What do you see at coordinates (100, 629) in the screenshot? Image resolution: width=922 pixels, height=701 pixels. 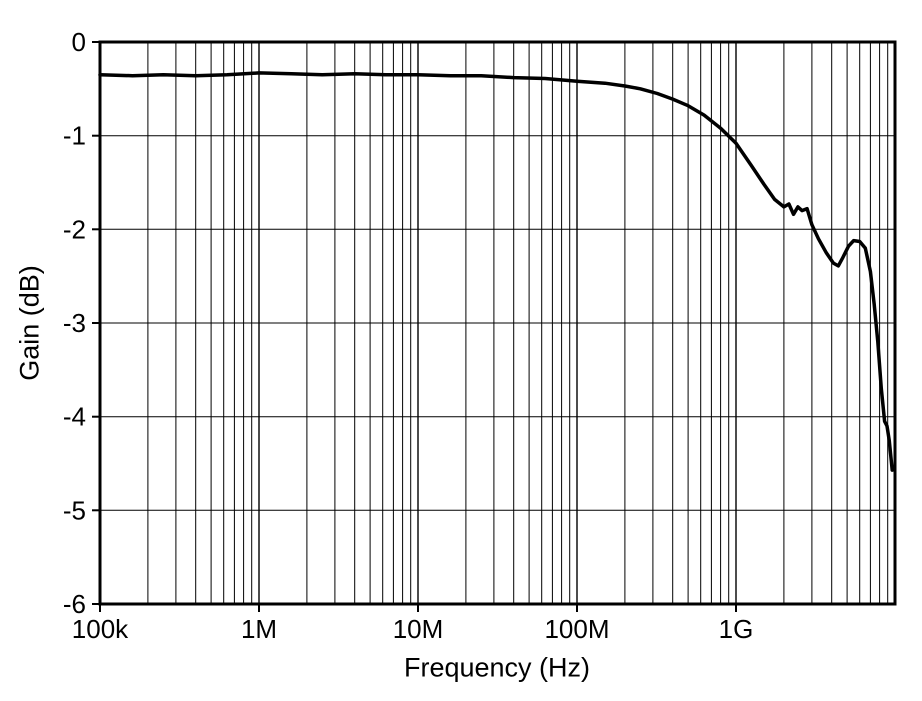 I see `x-tick-label: 100k` at bounding box center [100, 629].